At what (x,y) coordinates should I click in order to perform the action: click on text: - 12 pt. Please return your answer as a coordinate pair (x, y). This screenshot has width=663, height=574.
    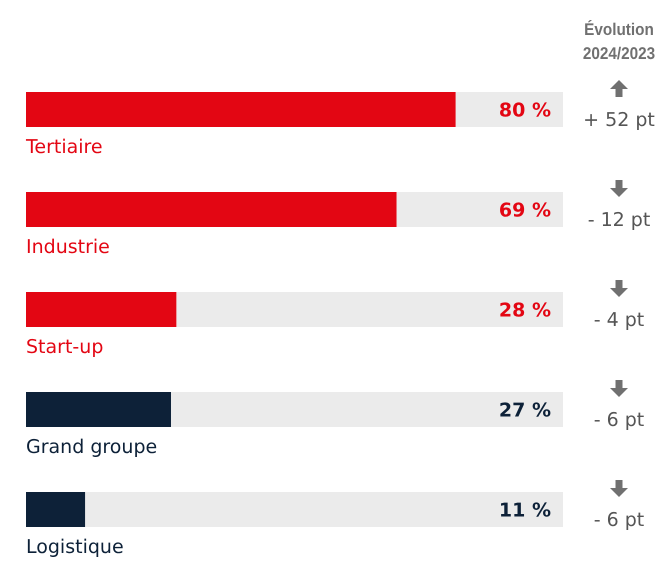
    Looking at the image, I should click on (619, 220).